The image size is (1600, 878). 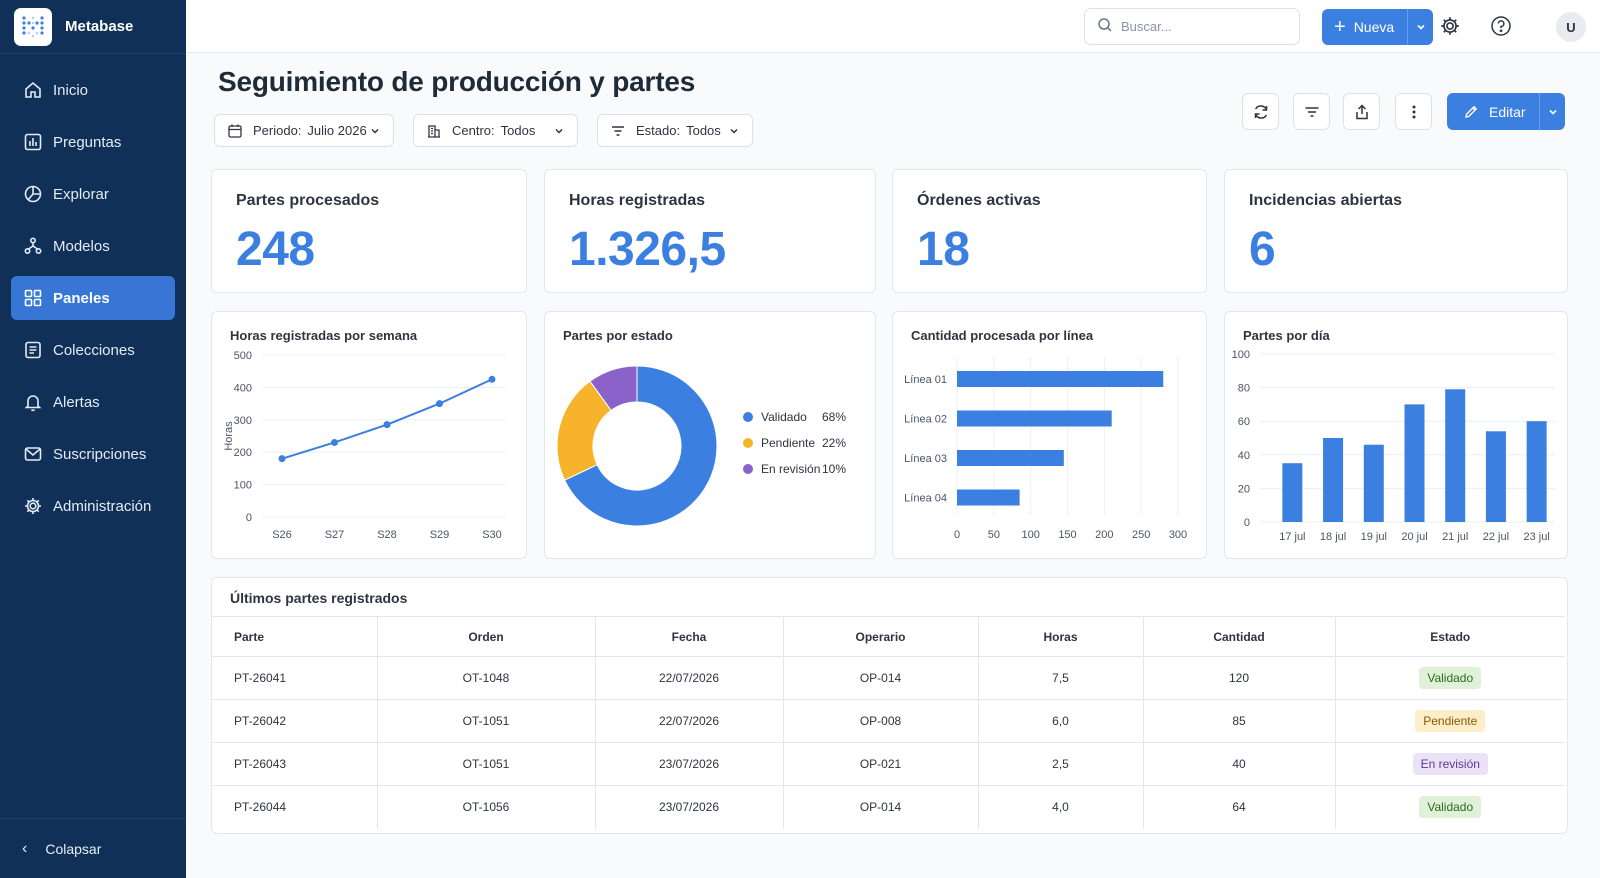 What do you see at coordinates (1364, 27) in the screenshot?
I see `new-button-main: + Nueva` at bounding box center [1364, 27].